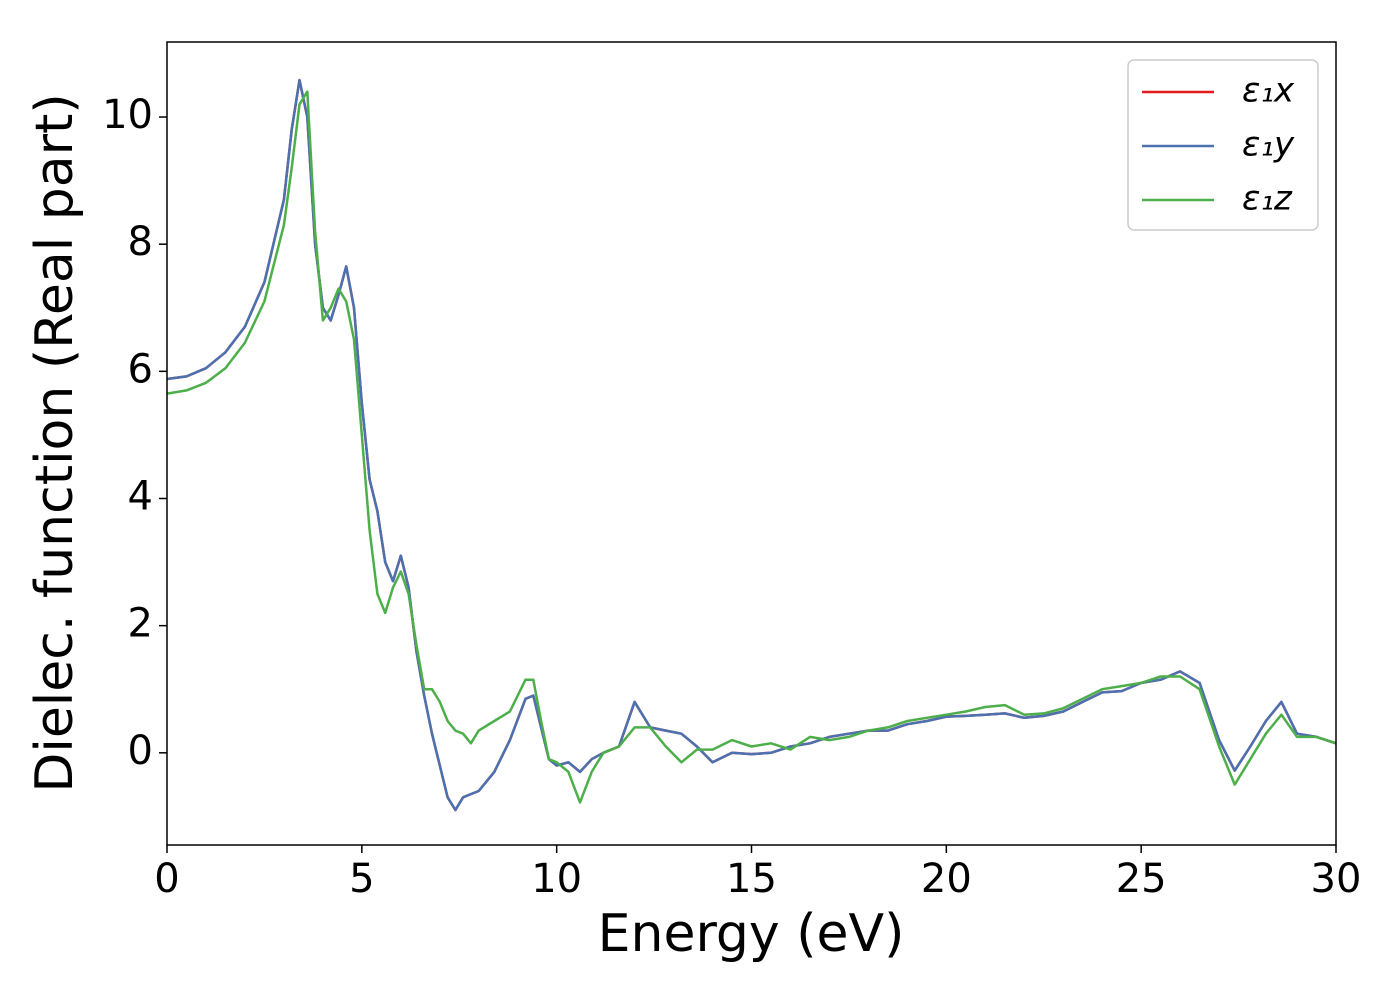  Describe the element at coordinates (556, 879) in the screenshot. I see `x-tick-label: 10` at that location.